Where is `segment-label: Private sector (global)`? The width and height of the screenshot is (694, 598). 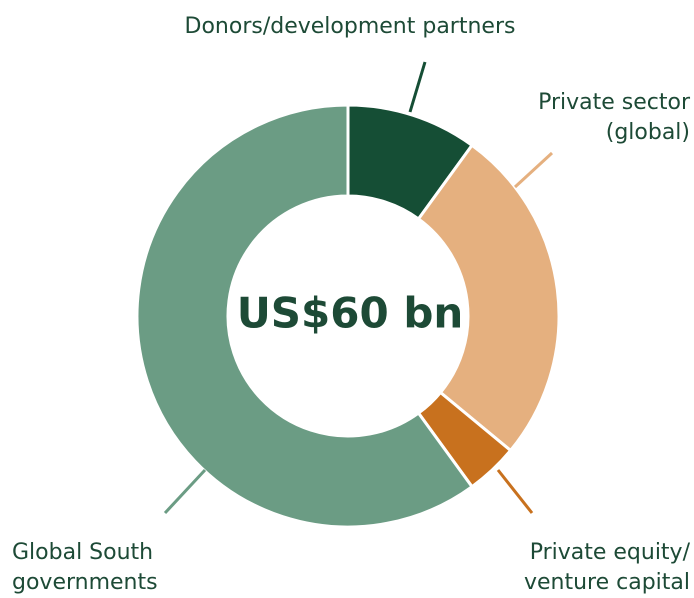 segment-label: Private sector (global) is located at coordinates (614, 117).